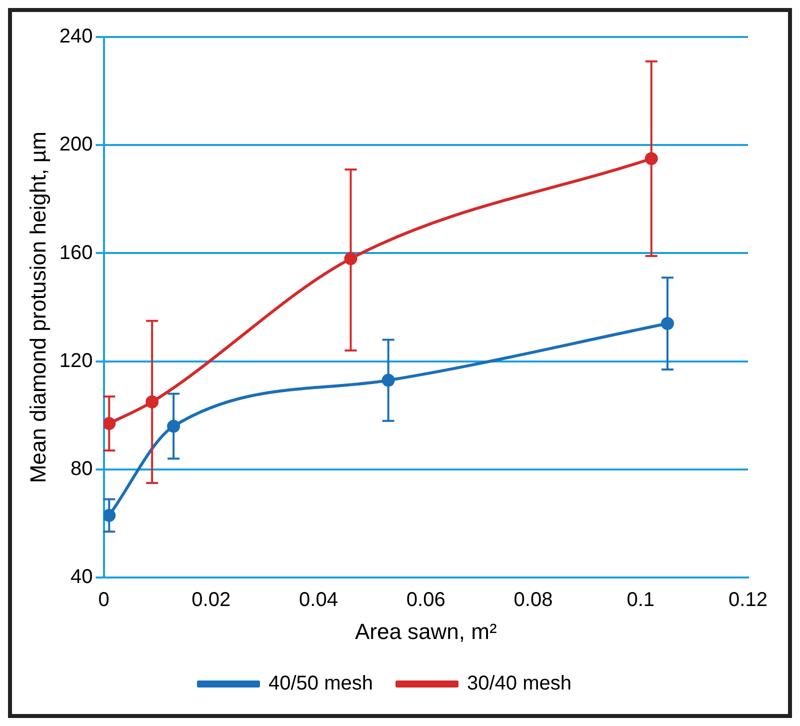 The image size is (800, 726). What do you see at coordinates (640, 600) in the screenshot?
I see `x-tick-label: 0.1` at bounding box center [640, 600].